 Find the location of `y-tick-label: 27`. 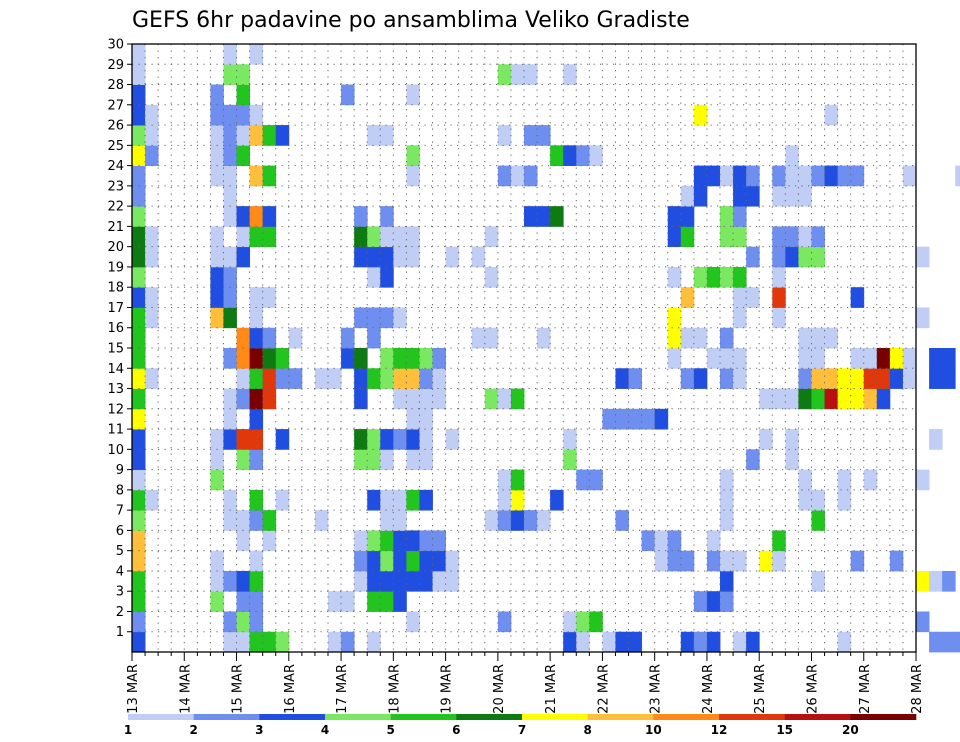

y-tick-label: 27 is located at coordinates (115, 105).